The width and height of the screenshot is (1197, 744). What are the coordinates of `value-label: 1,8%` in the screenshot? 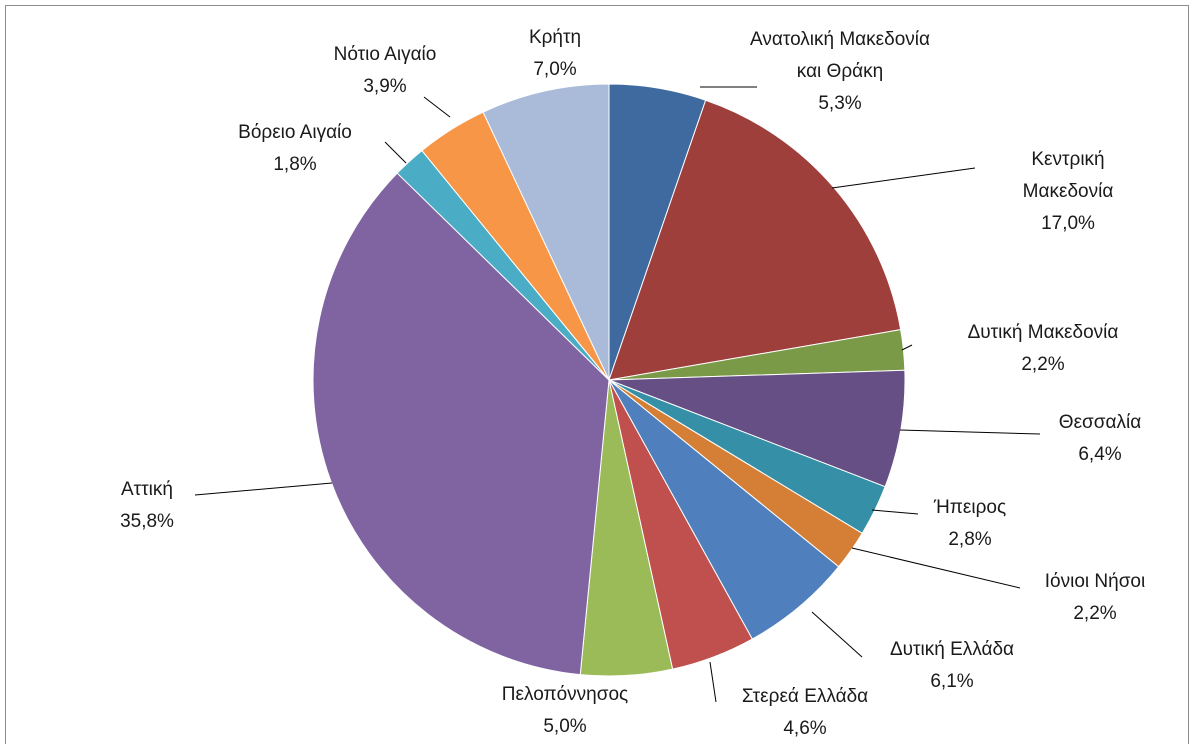 It's located at (295, 164).